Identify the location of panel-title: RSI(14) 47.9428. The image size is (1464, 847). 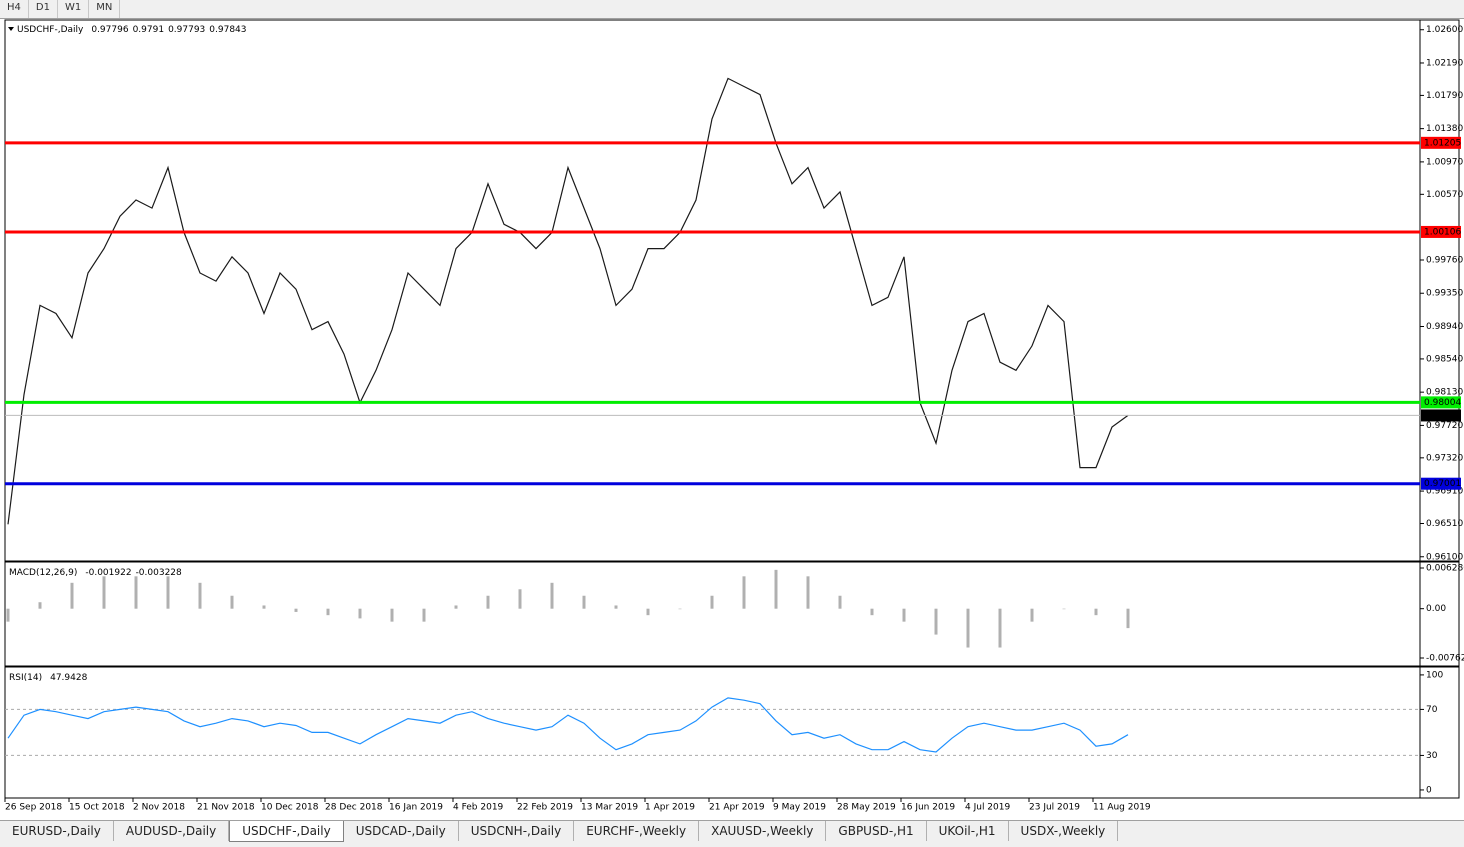
(48, 678).